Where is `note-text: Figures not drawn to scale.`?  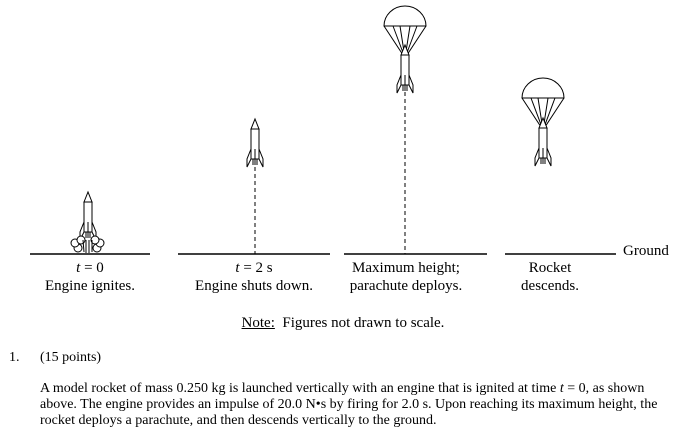 note-text: Figures not drawn to scale. is located at coordinates (363, 323).